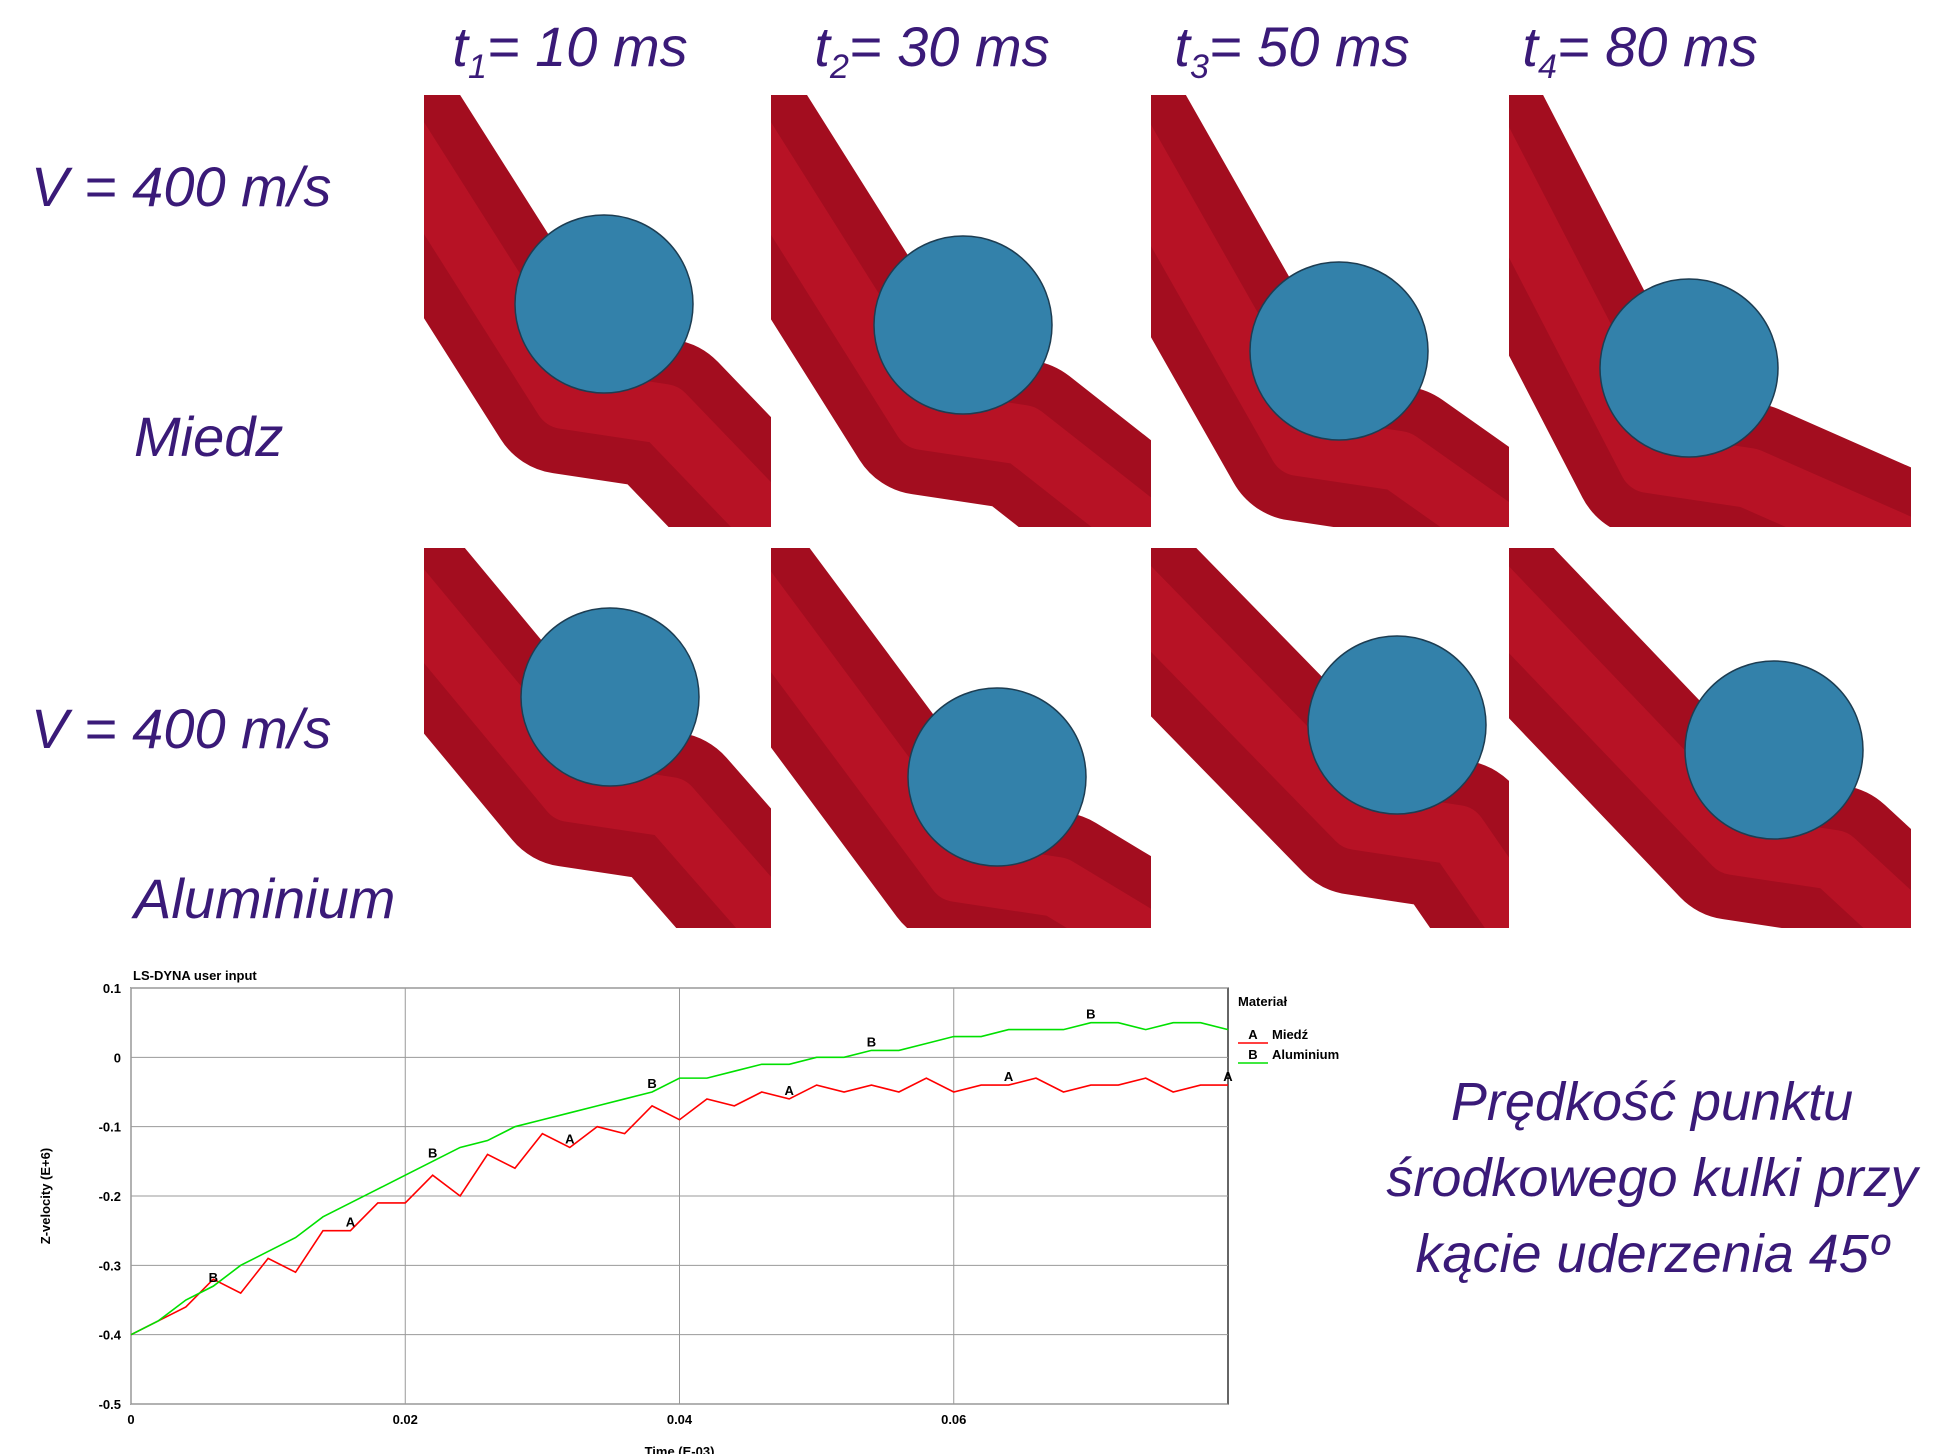  What do you see at coordinates (110, 1335) in the screenshot?
I see `y-tick-label: -0.4` at bounding box center [110, 1335].